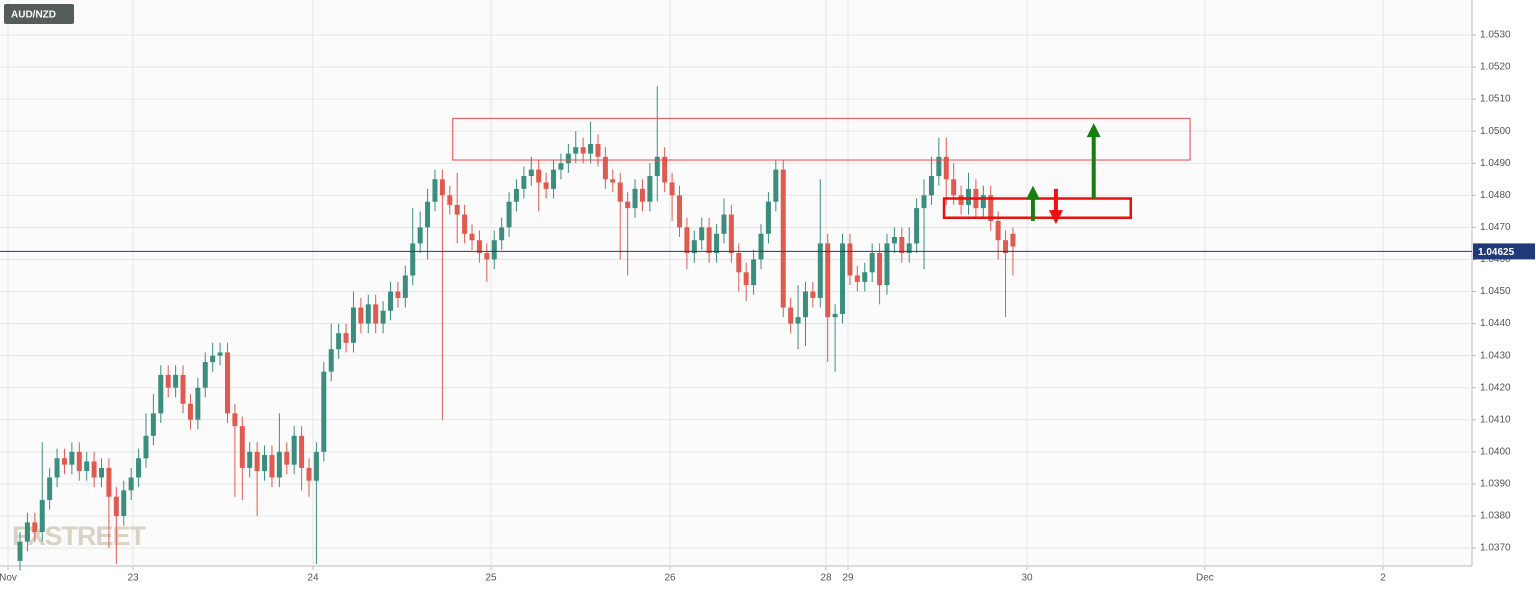 This screenshot has width=1536, height=594. I want to click on y-tick-label: 1.0470, so click(1495, 227).